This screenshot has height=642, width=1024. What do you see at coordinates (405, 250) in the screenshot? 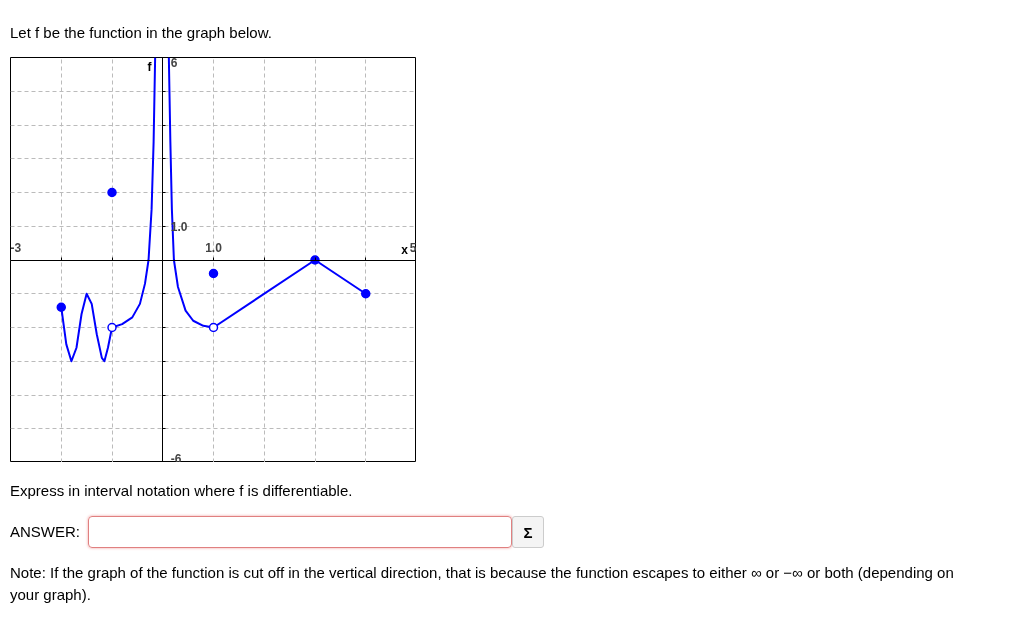
I see `x-axis-title: x` at bounding box center [405, 250].